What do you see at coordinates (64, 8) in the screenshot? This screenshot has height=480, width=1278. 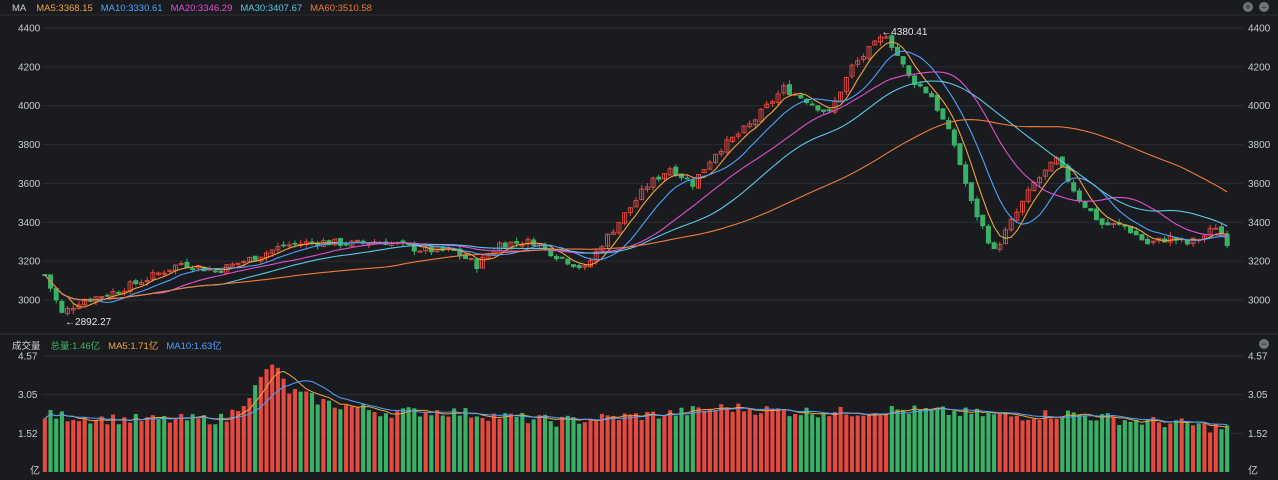 I see `ma5-price-legend: MA5:3368.15` at bounding box center [64, 8].